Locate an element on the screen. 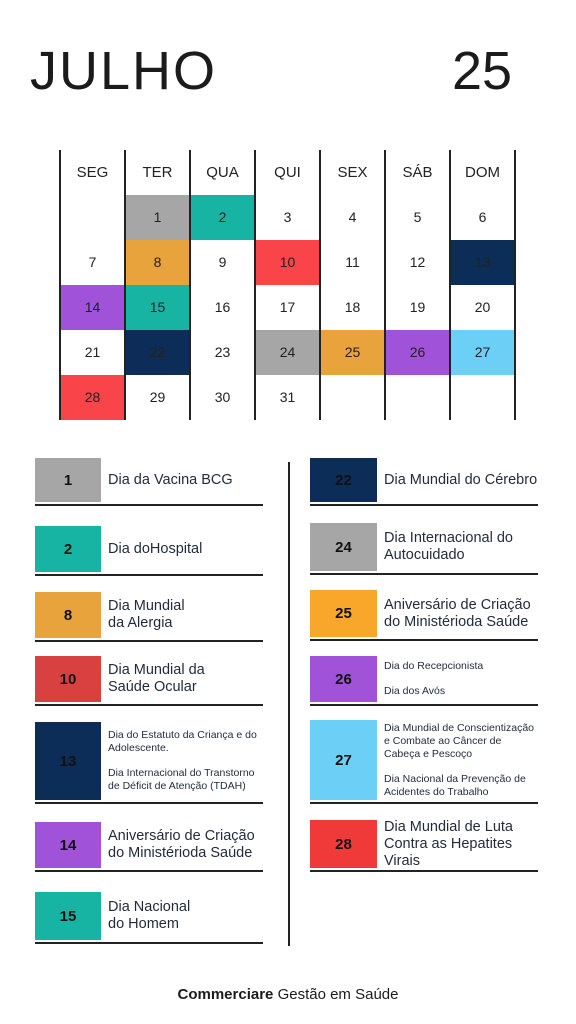 This screenshot has height=1024, width=576. month-title: JULHO is located at coordinates (124, 71).